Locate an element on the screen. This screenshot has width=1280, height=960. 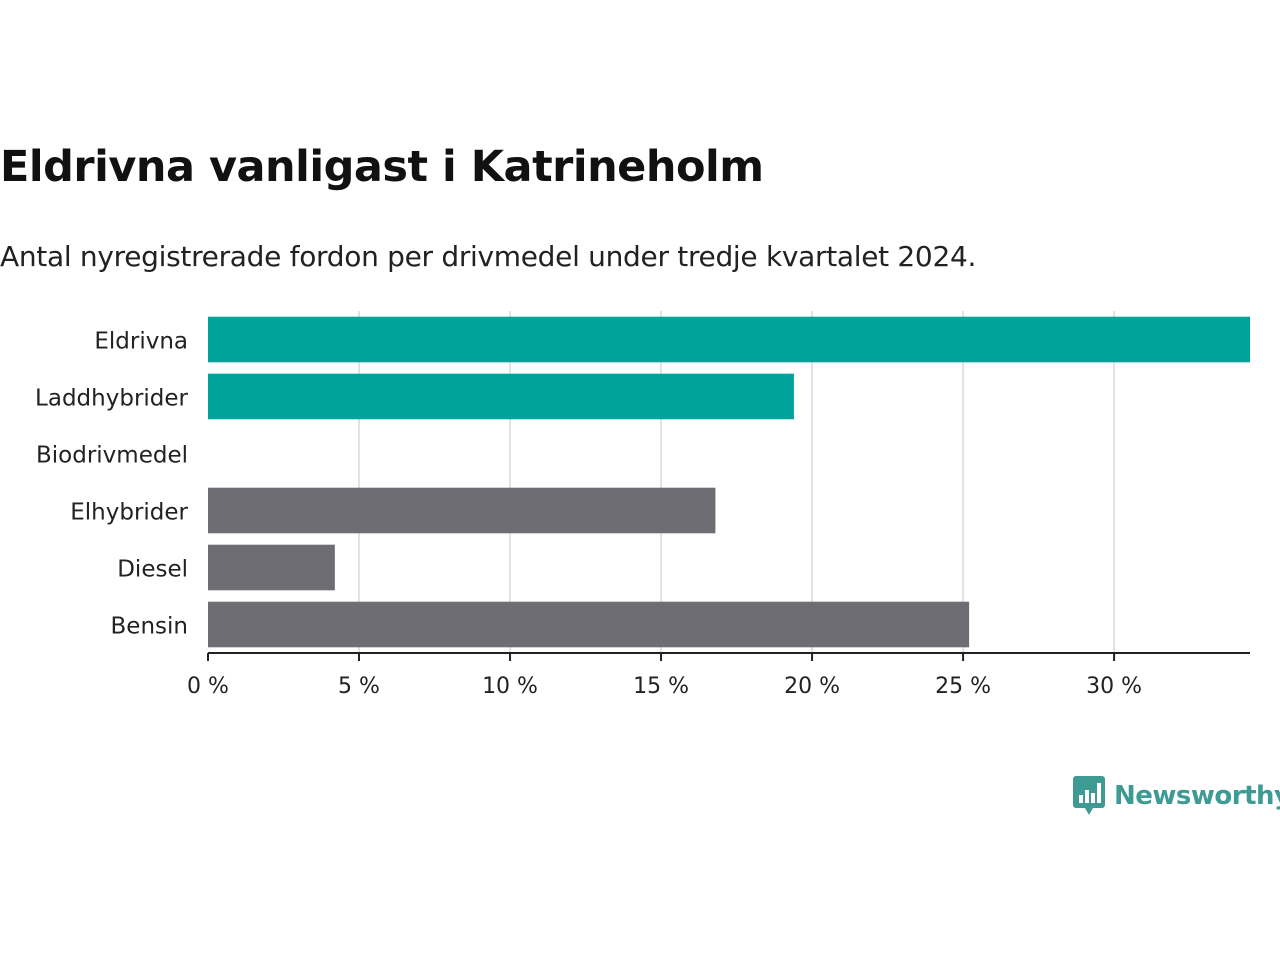
chart-title: Eldrivna vanligast i Katrineholm is located at coordinates (382, 167).